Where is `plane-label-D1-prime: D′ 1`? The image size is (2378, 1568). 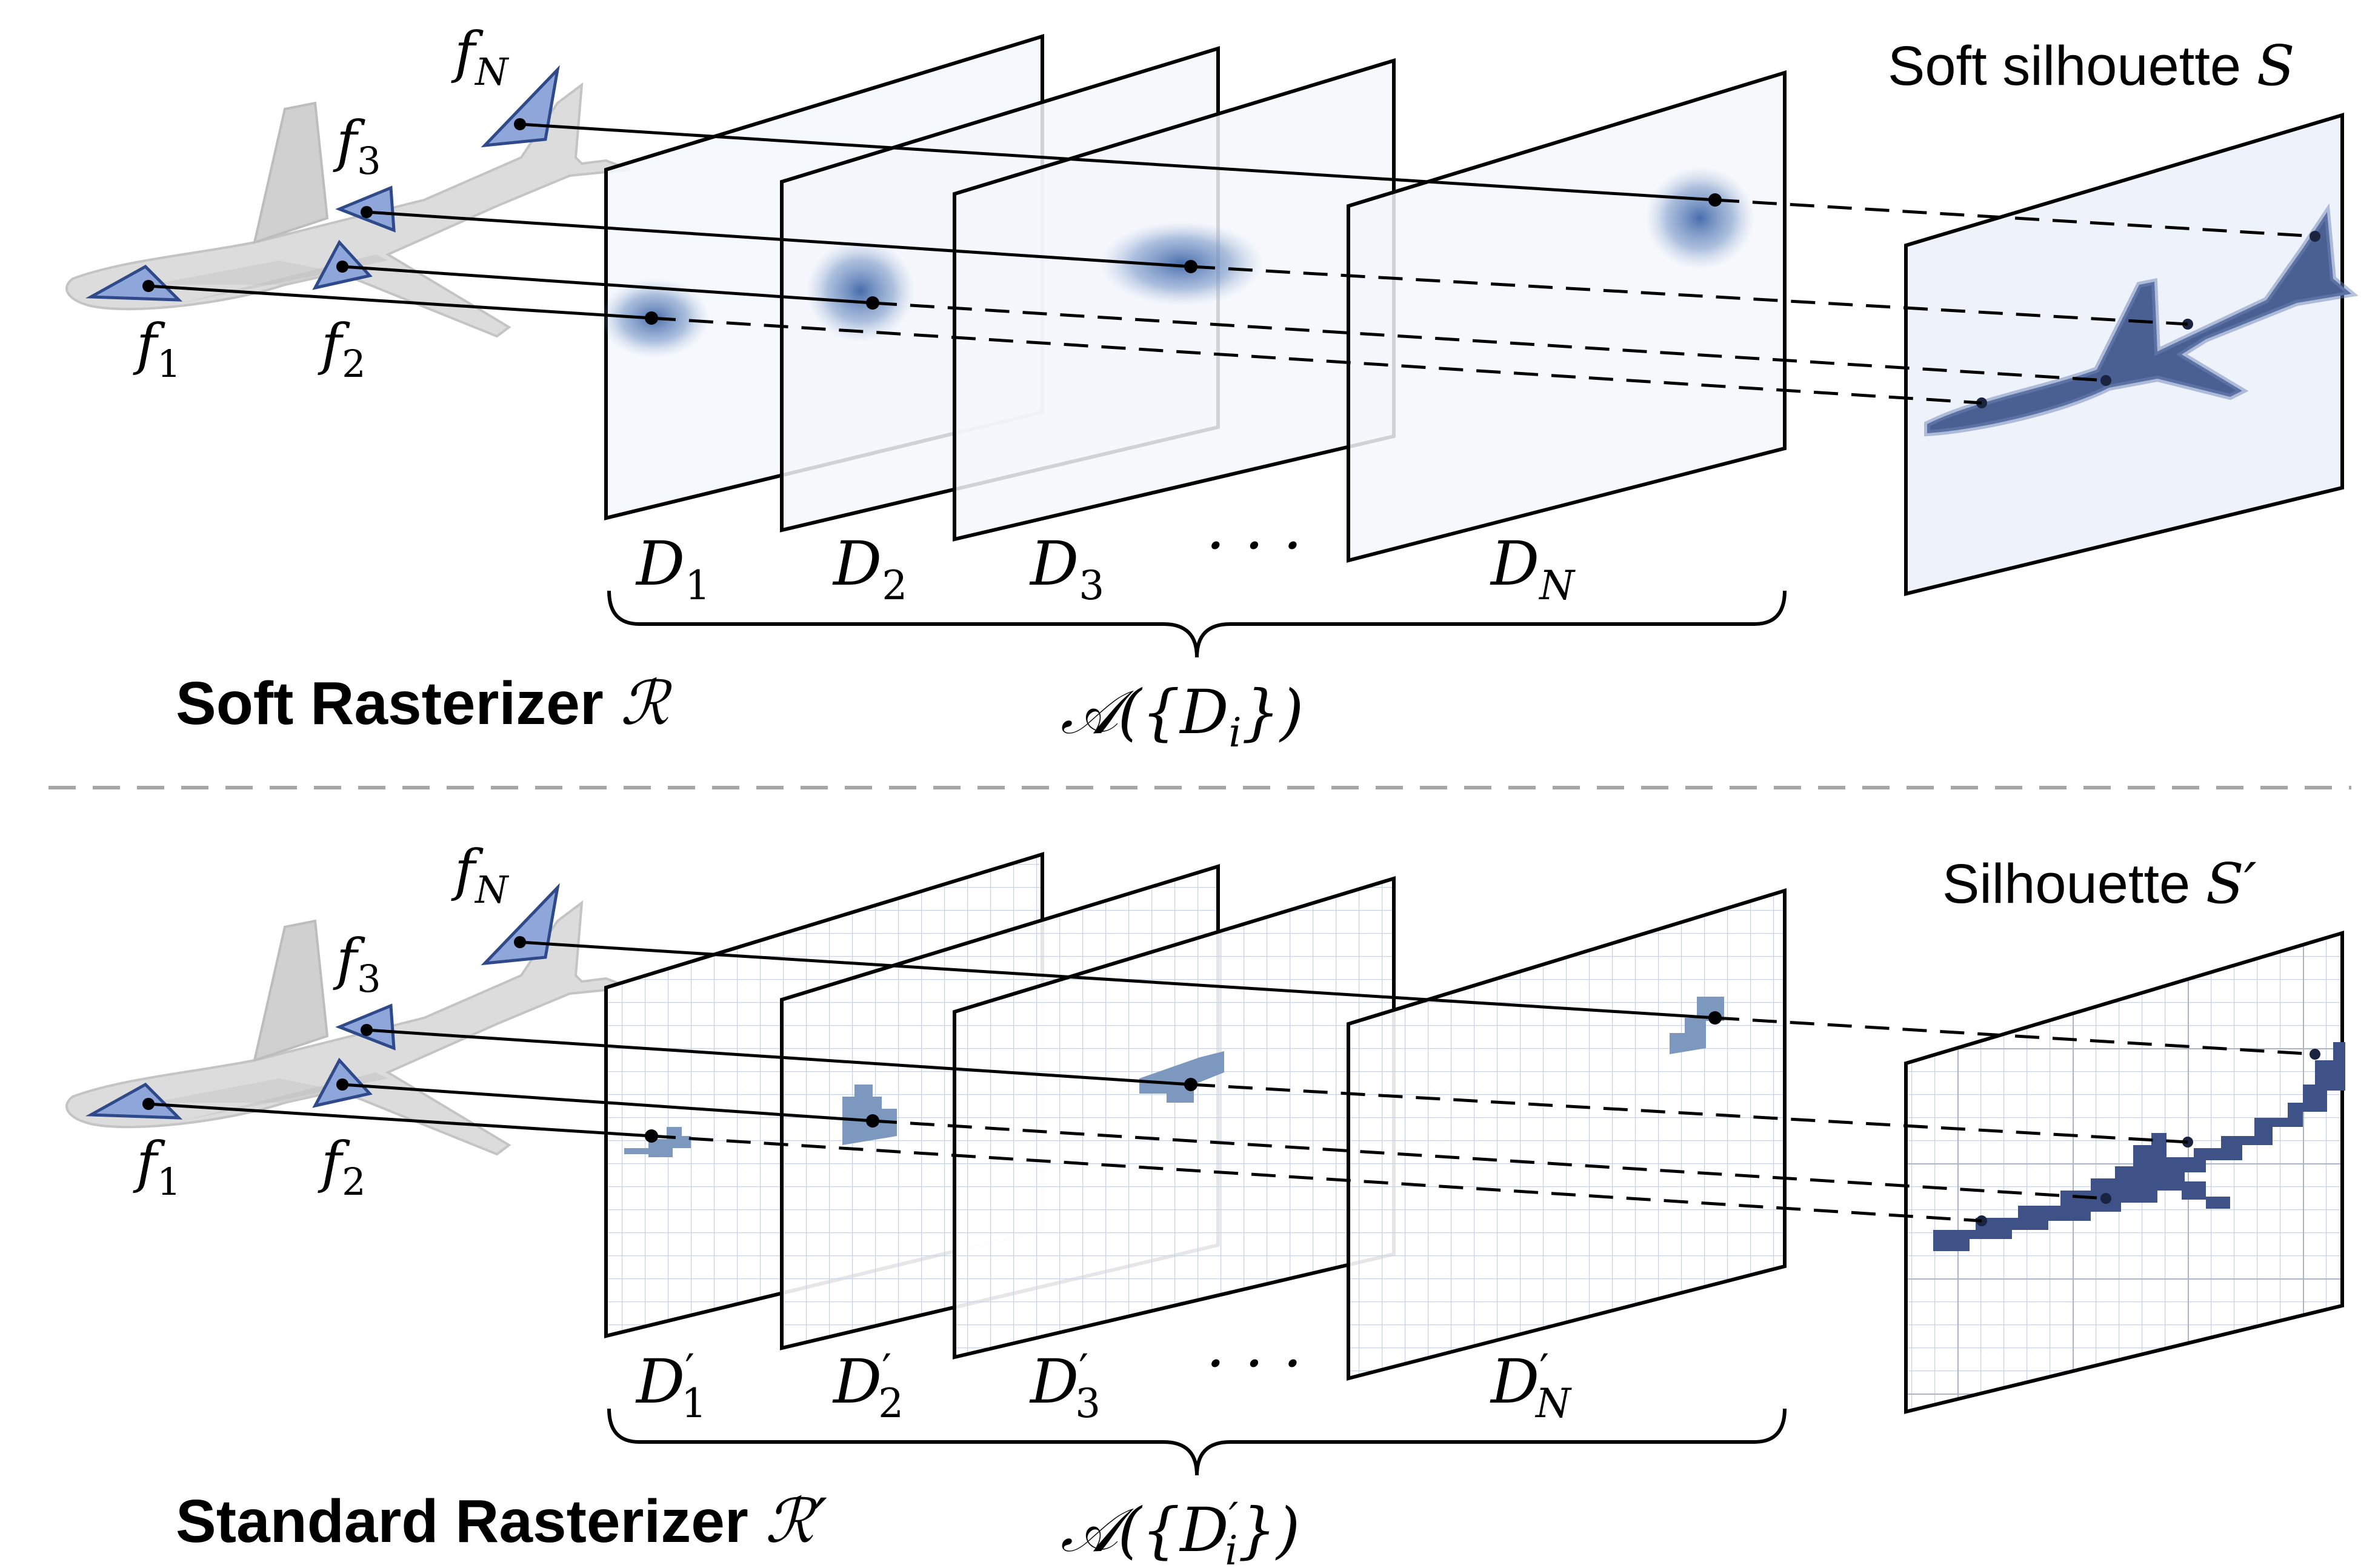
plane-label-D1-prime: D′ 1 is located at coordinates (671, 1386).